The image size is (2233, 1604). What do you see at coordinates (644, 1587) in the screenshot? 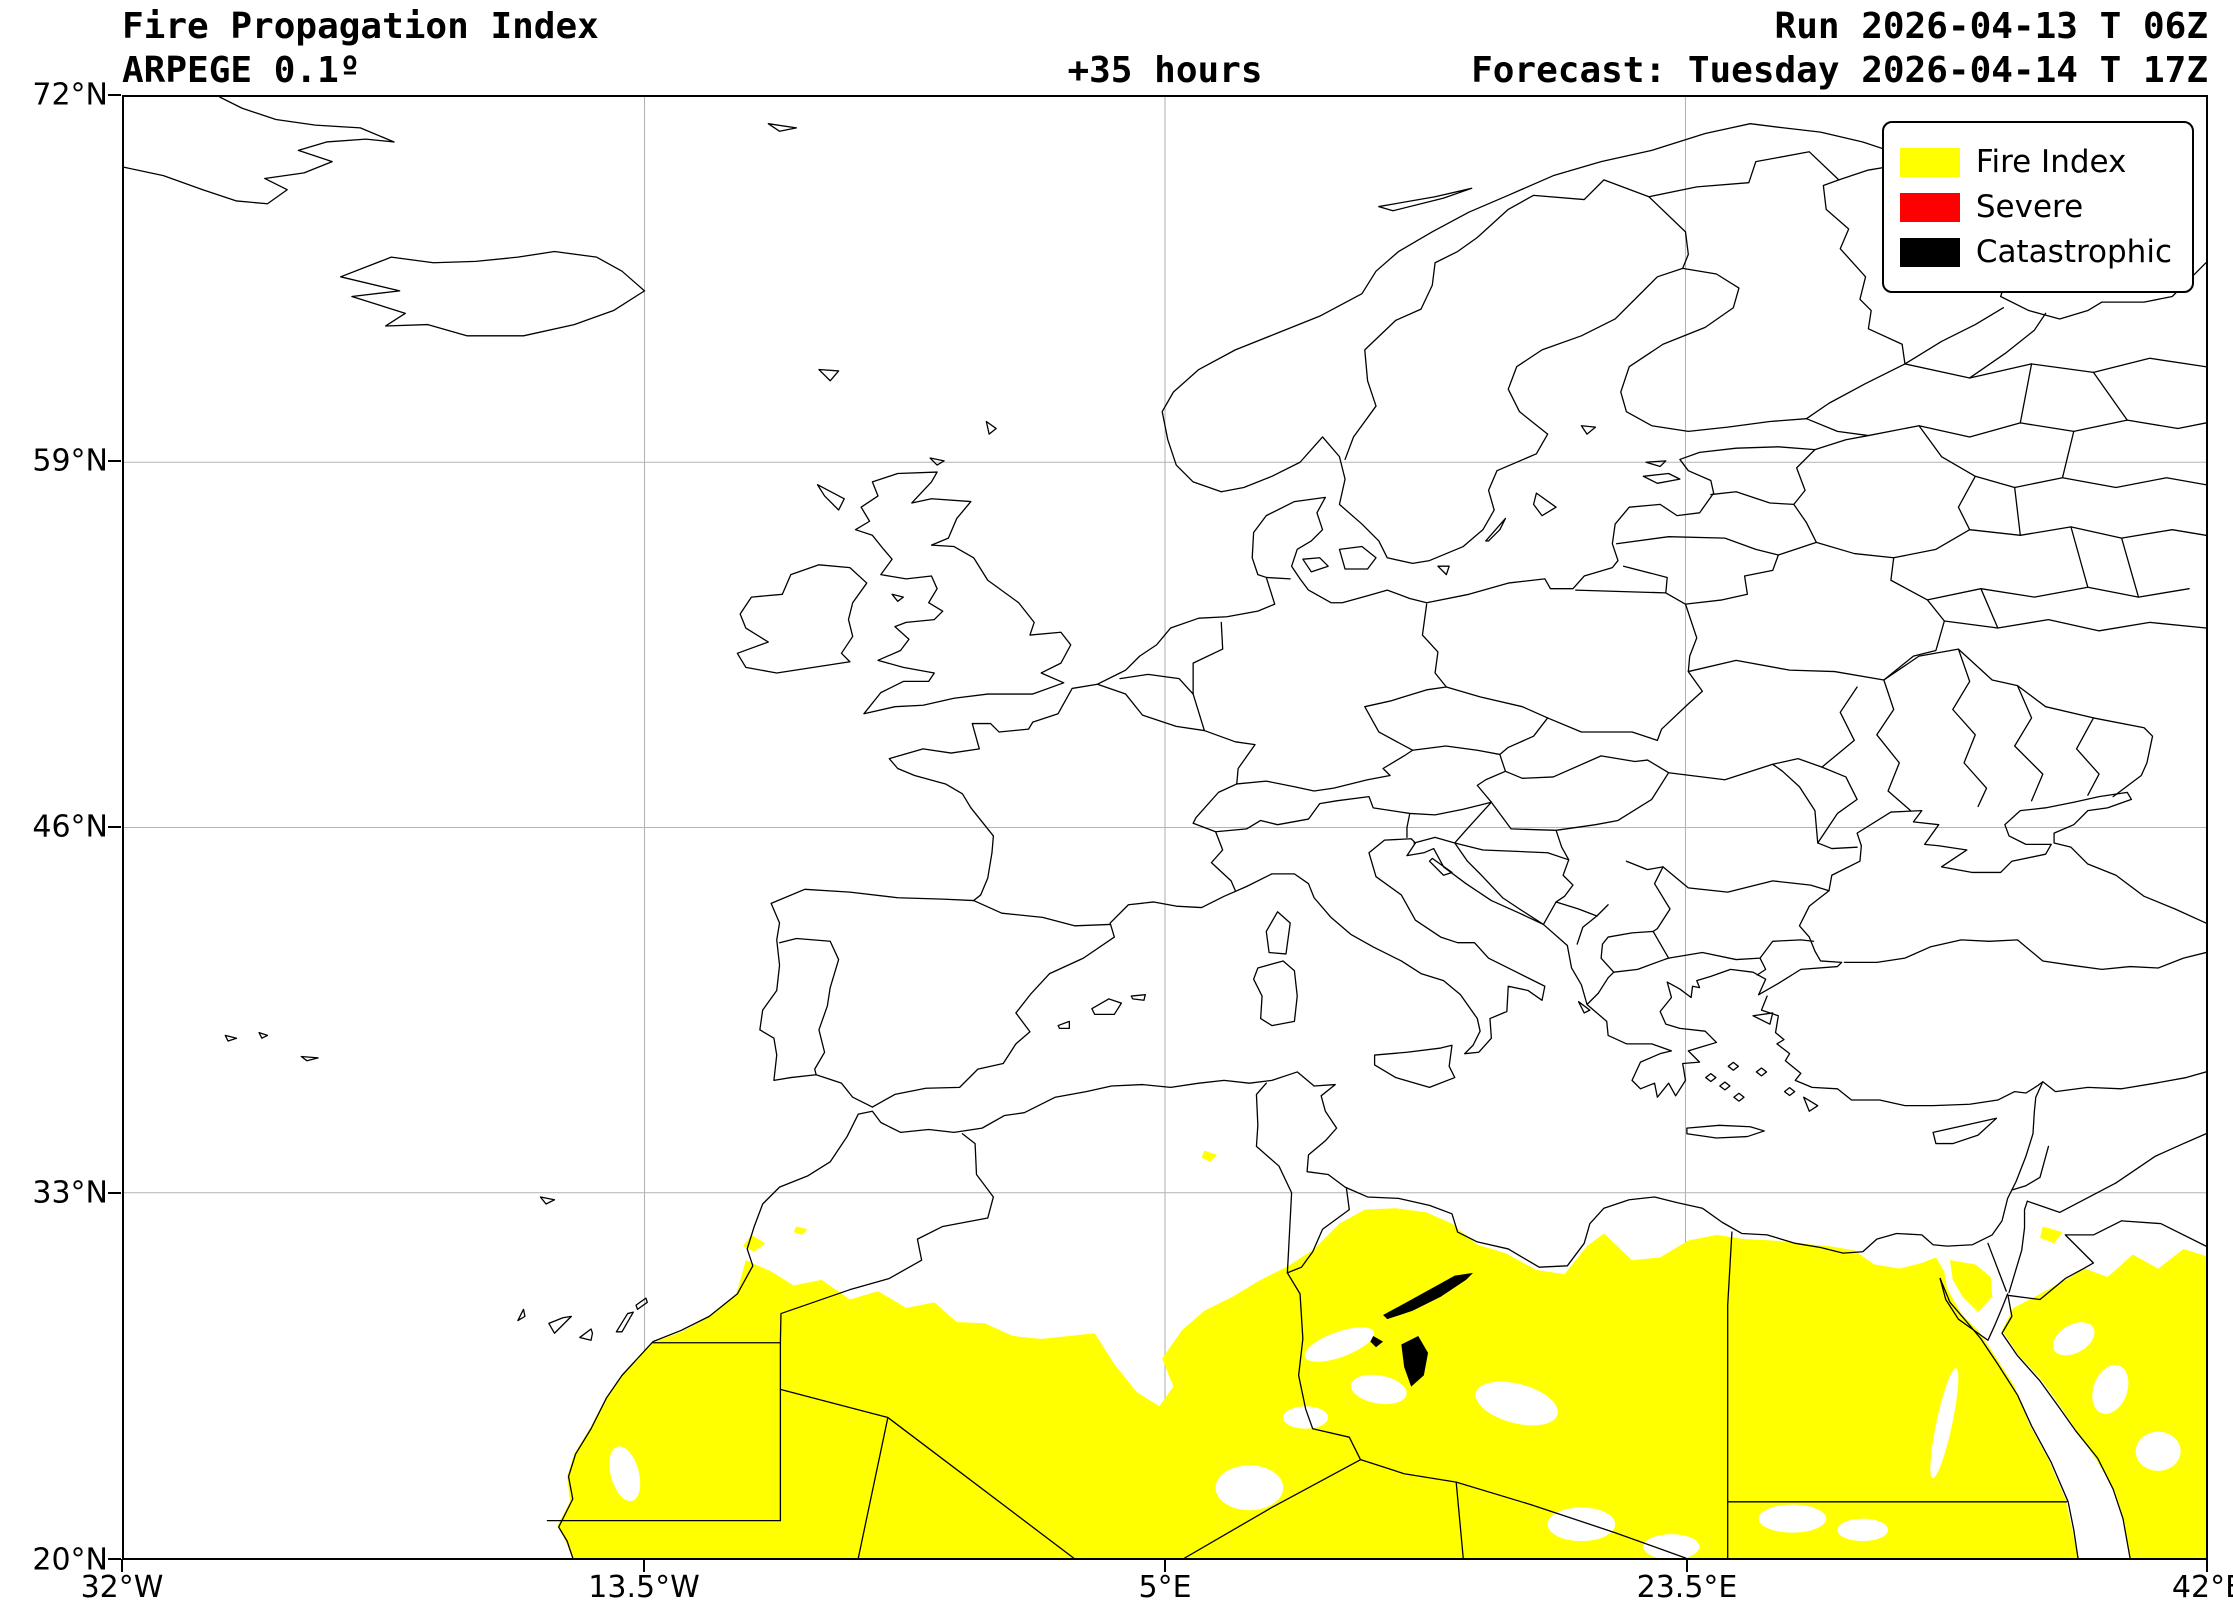
I see `x-axis-label-13-5w: 13.5°W` at bounding box center [644, 1587].